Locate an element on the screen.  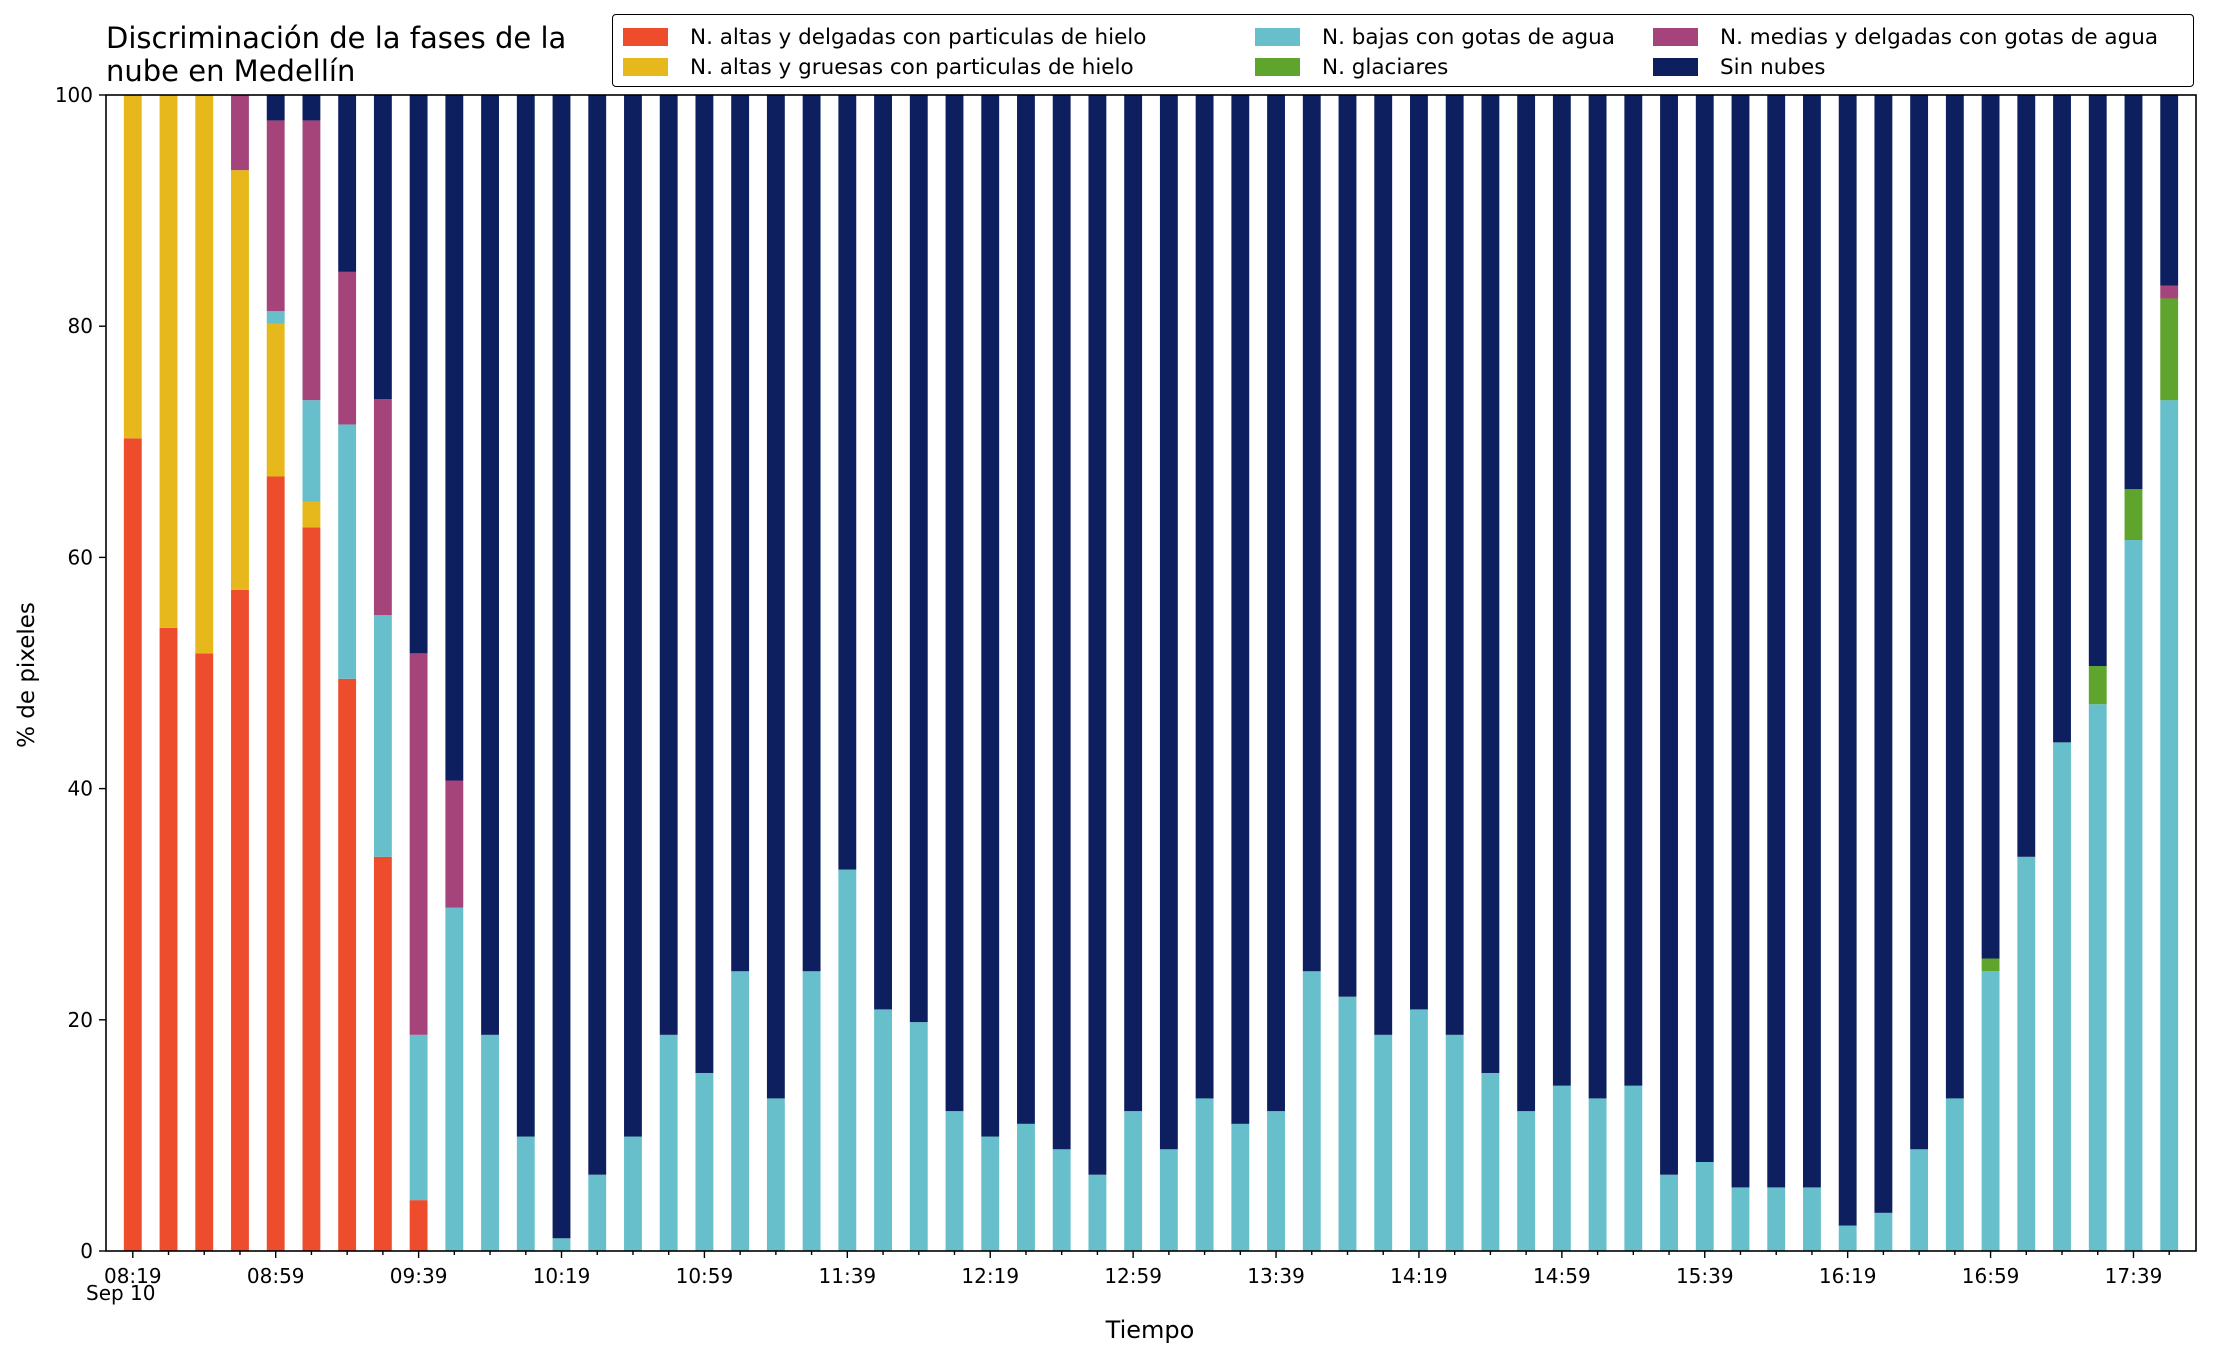
x-tick-label: 14:59 is located at coordinates (1562, 1276).